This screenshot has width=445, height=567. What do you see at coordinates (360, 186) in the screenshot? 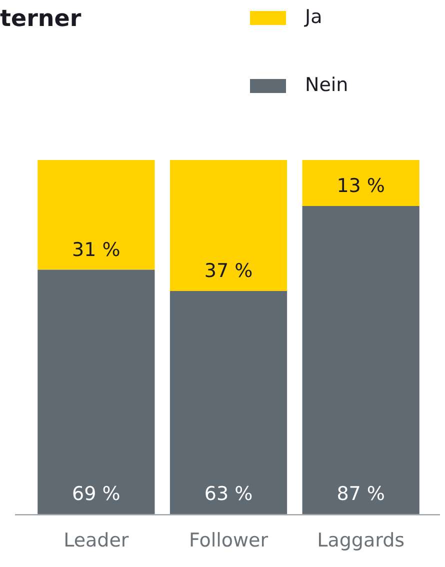
I see `data-label: 13 %` at bounding box center [360, 186].